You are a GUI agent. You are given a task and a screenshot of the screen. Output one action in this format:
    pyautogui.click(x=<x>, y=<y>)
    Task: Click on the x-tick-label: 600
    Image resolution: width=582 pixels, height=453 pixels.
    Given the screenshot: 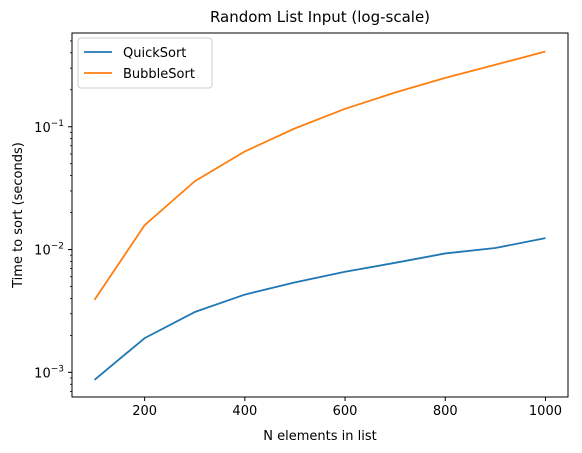 What is the action you would take?
    pyautogui.click(x=345, y=411)
    